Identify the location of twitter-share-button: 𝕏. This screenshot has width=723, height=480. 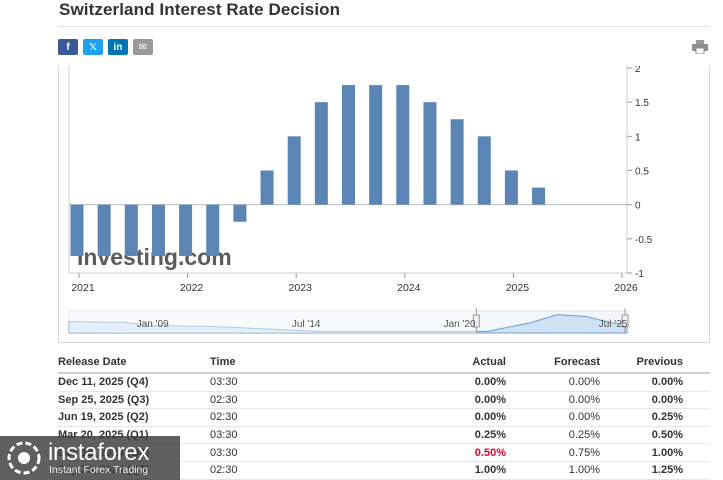
(93, 47).